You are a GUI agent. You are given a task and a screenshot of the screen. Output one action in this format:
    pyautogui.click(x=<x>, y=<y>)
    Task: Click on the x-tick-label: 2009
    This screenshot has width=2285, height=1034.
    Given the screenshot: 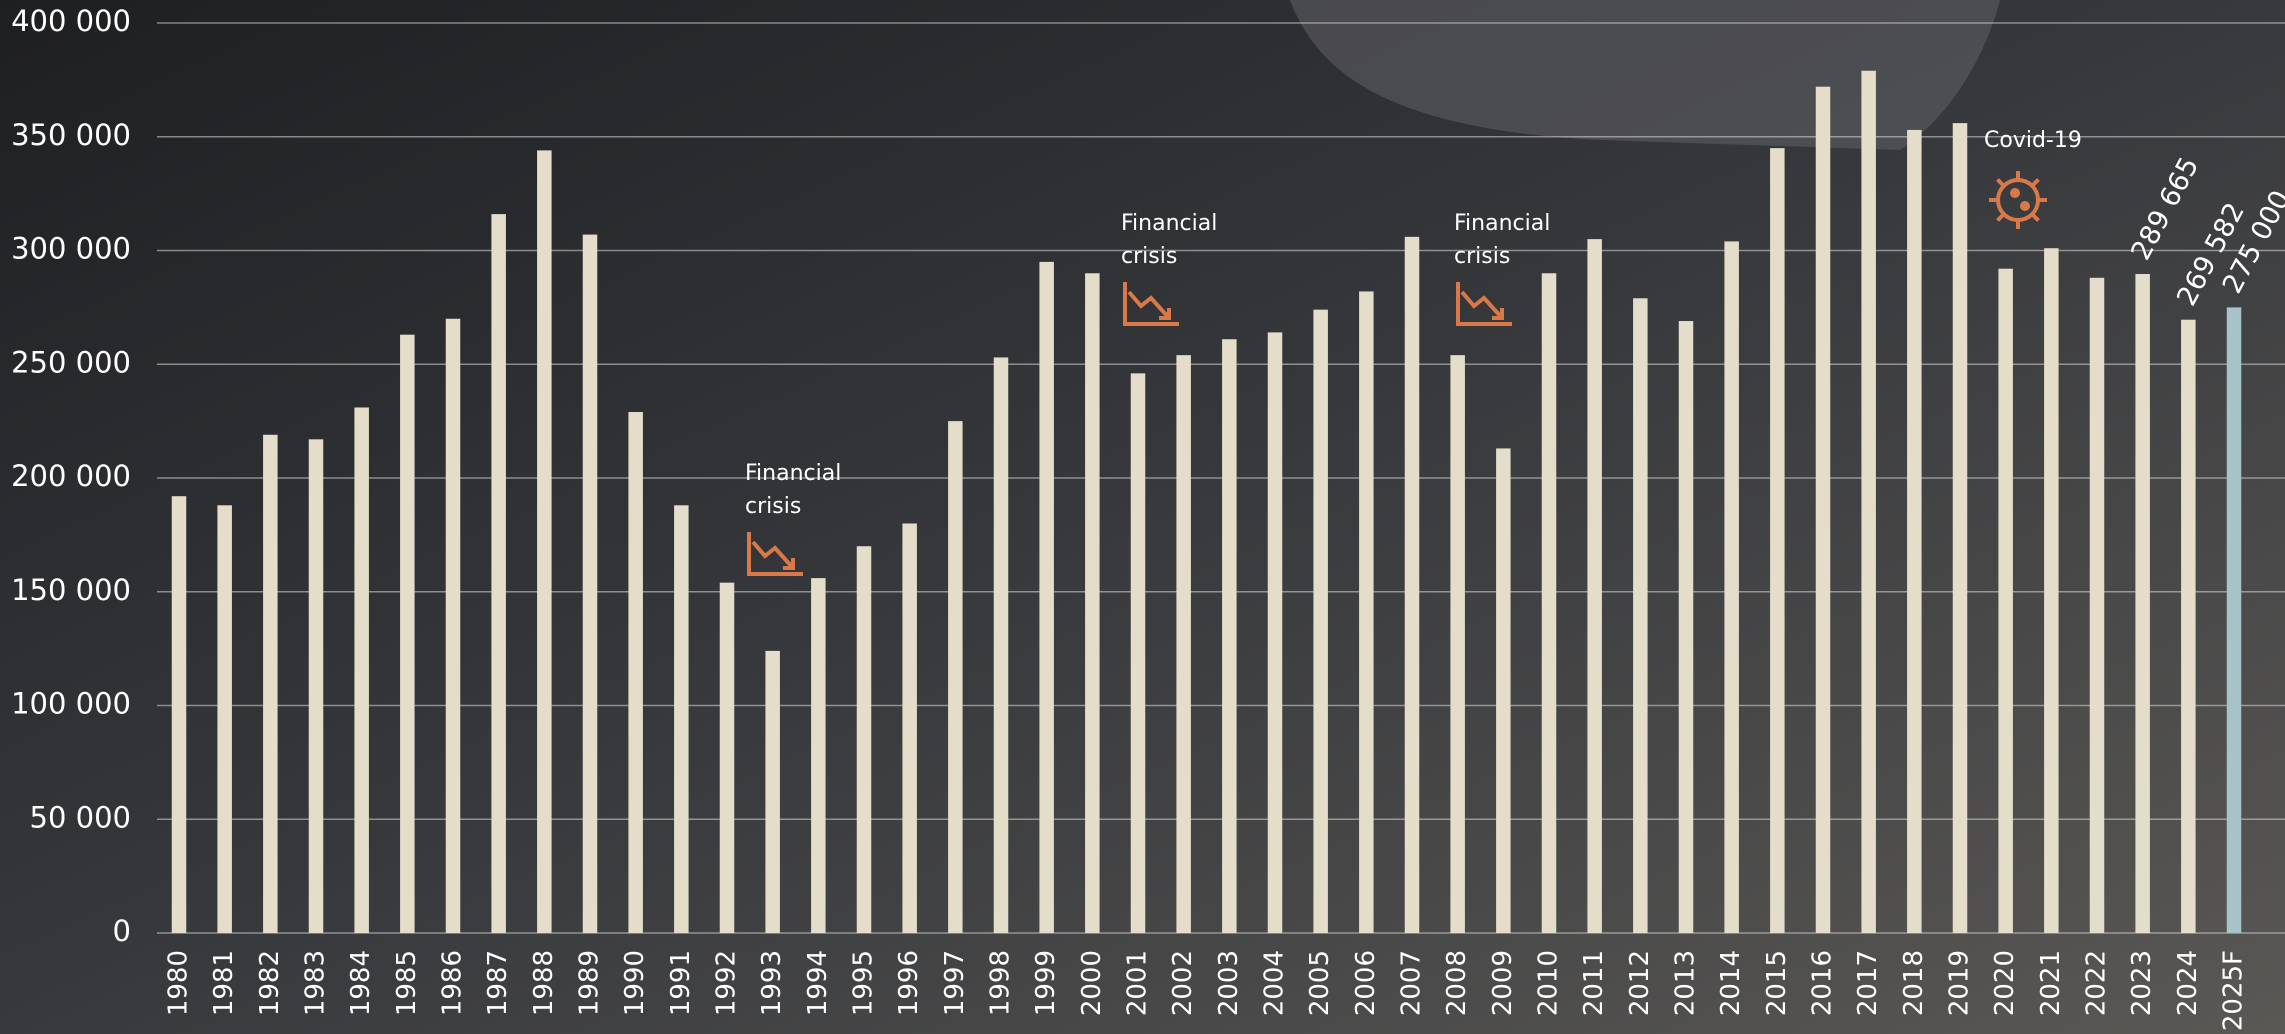 What is the action you would take?
    pyautogui.click(x=1503, y=983)
    